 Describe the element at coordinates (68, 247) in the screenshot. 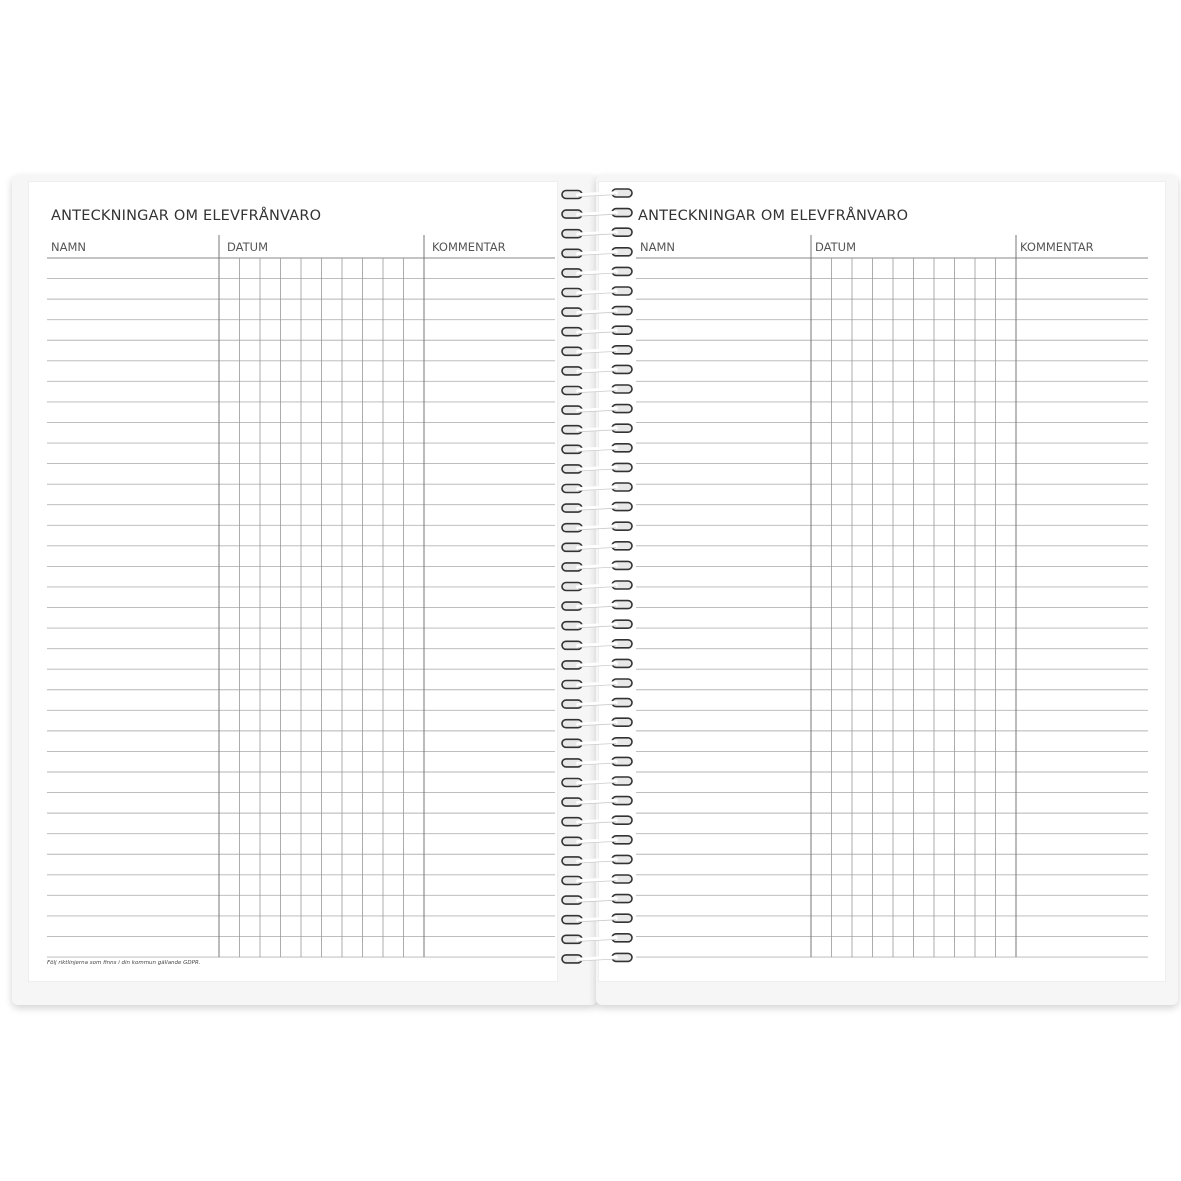

I see `left-header-name: NAMN` at that location.